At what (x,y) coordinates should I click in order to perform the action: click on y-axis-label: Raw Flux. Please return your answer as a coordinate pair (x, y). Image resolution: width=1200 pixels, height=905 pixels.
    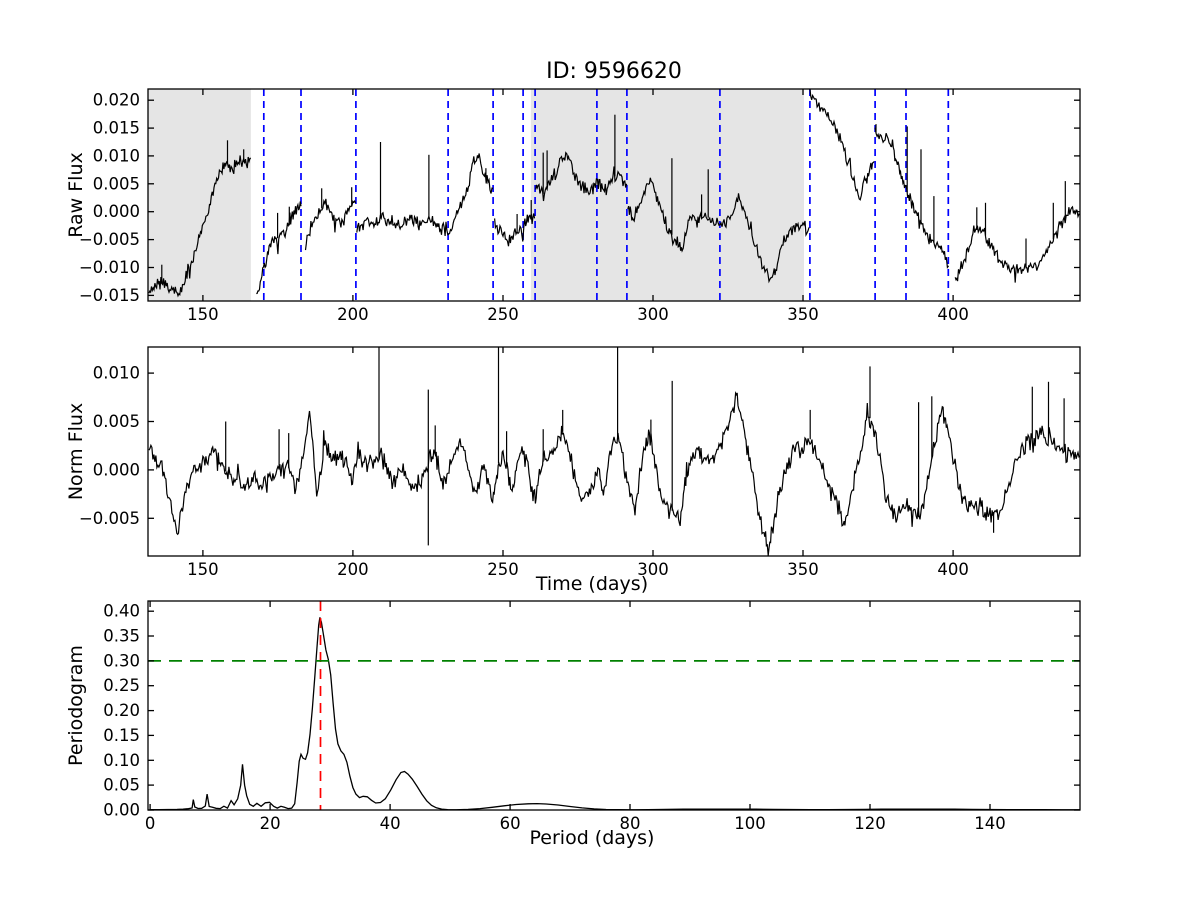
    Looking at the image, I should click on (76, 195).